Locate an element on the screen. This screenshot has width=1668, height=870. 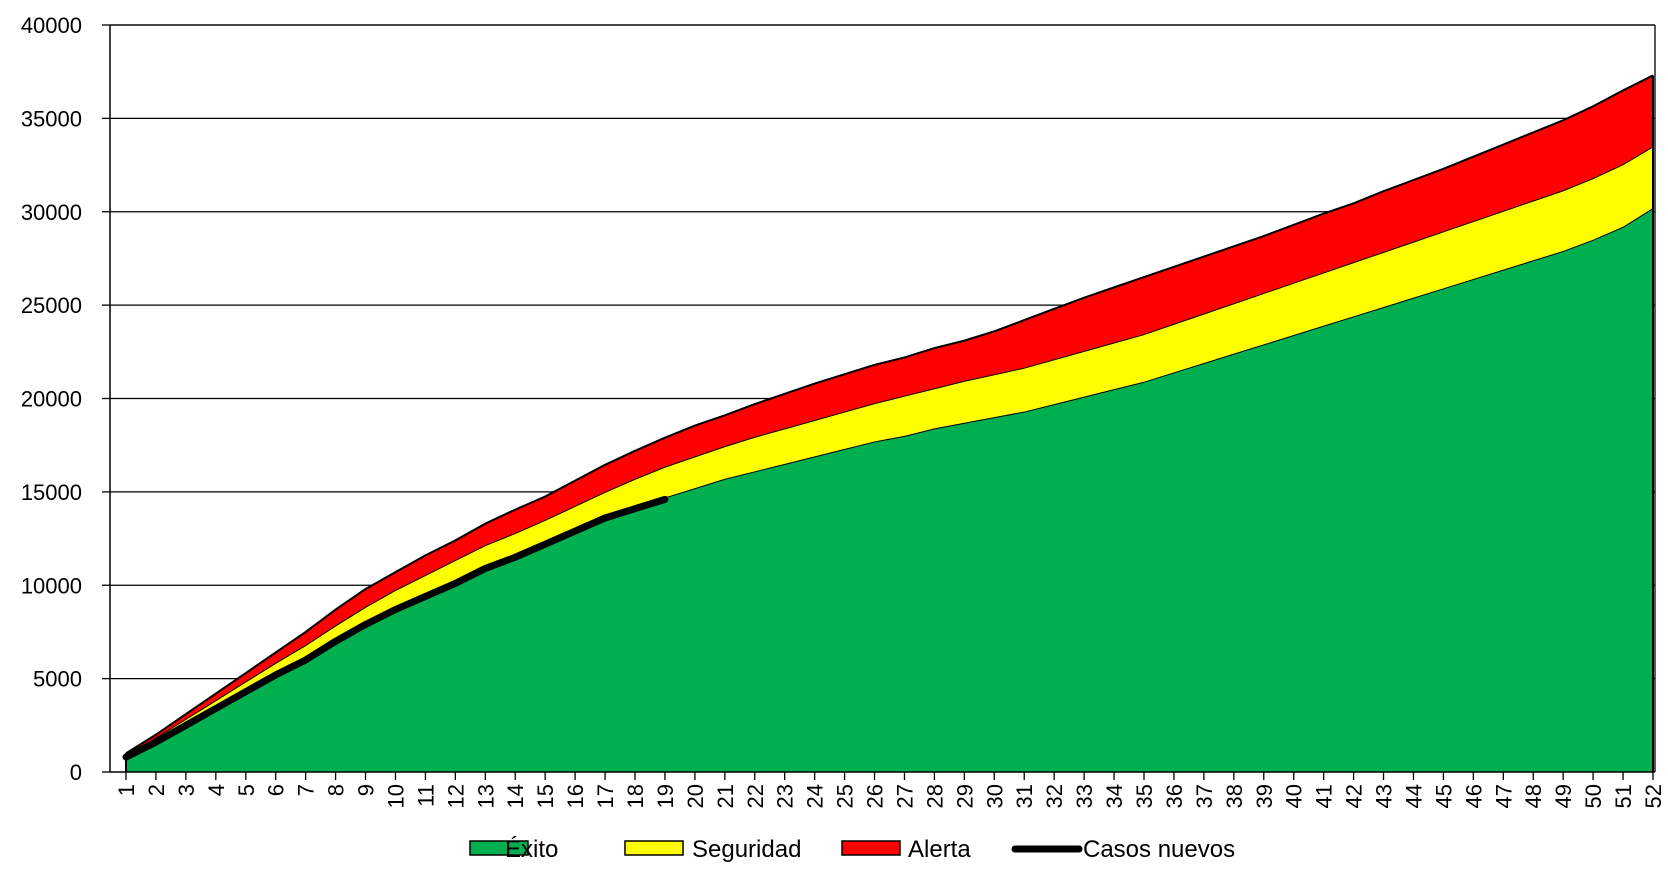
x-tick-label: 38 is located at coordinates (1234, 796).